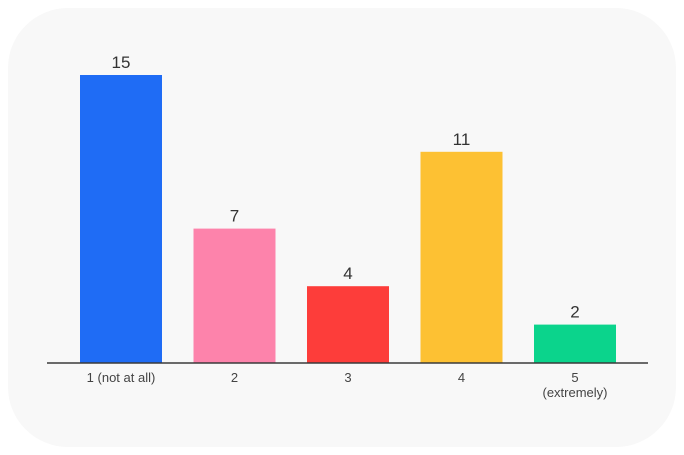 This screenshot has height=455, width=684. I want to click on category-label-5-line-1: 5, so click(574, 377).